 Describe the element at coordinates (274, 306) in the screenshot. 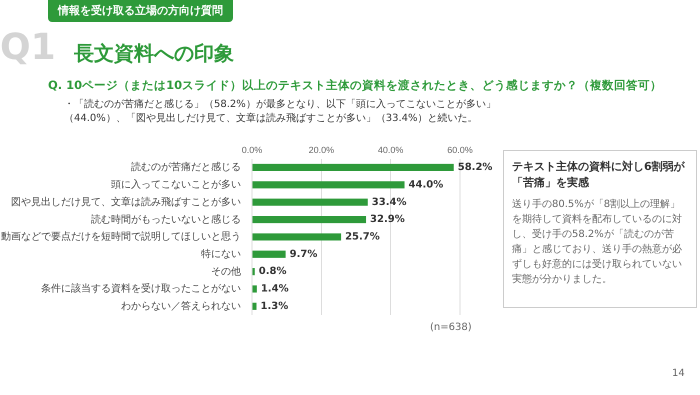

I see `data-label: 1.3%` at that location.